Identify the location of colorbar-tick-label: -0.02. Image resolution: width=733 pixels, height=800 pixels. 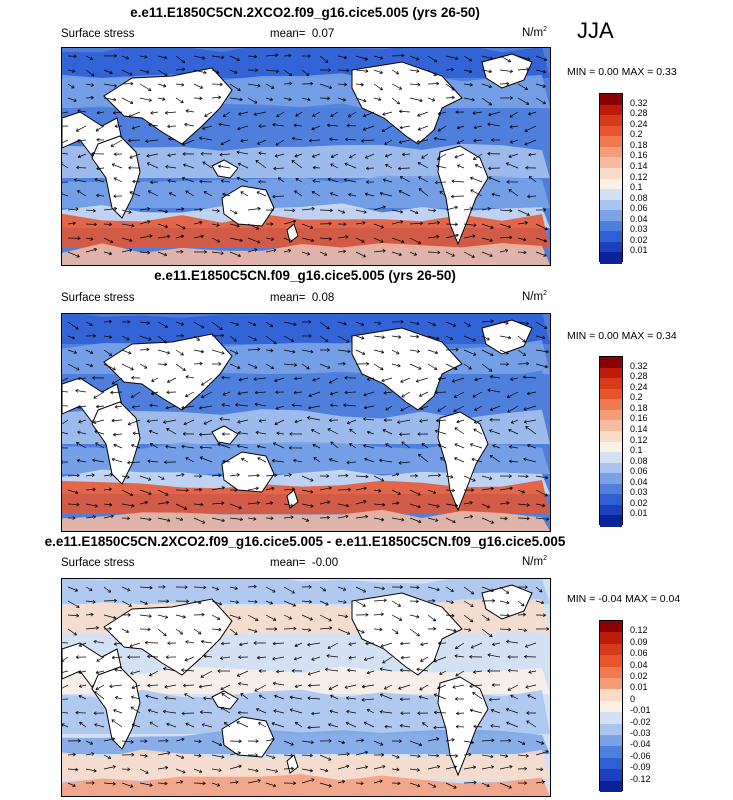
(640, 721).